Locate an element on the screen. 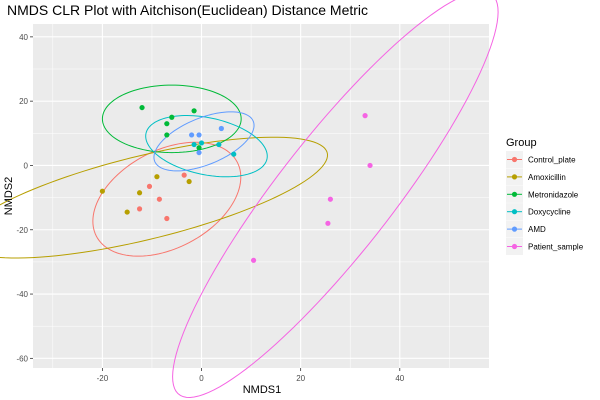 The height and width of the screenshot is (400, 600). legend-key-point-metronidazole is located at coordinates (514, 194).